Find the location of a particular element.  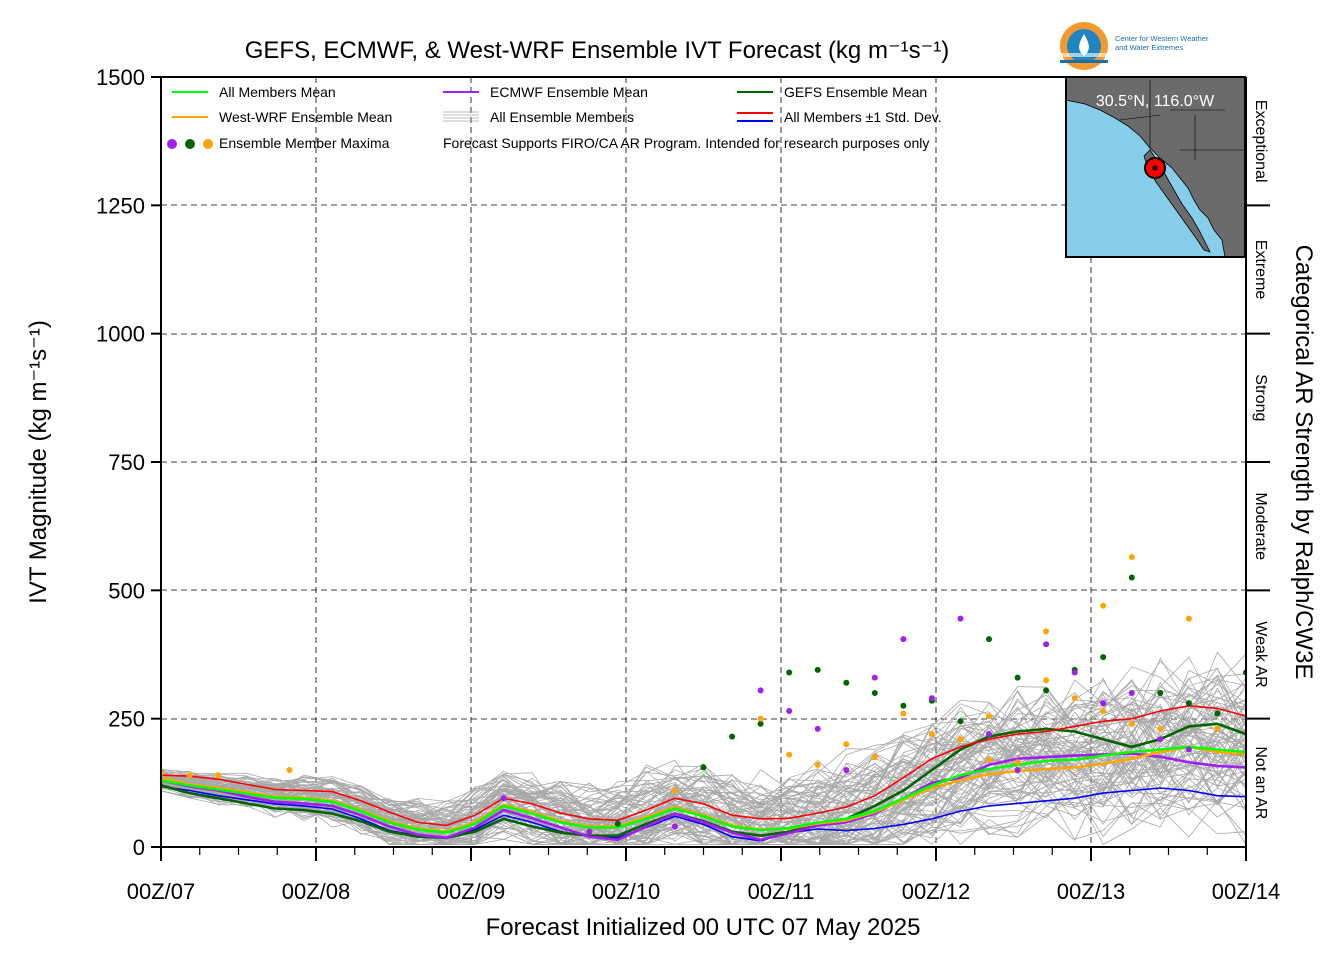

x-tick-label: 00Z/07 is located at coordinates (161, 891).